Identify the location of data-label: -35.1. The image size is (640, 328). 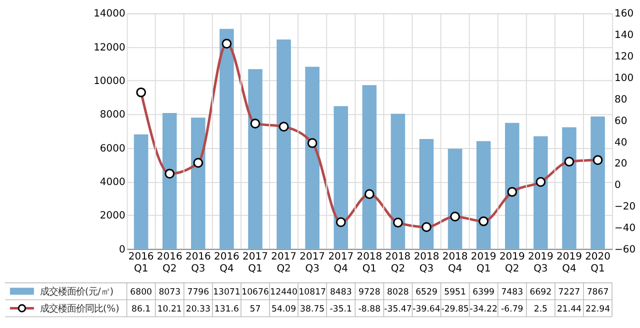
(341, 309).